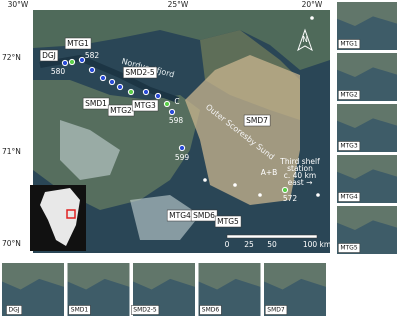  Describe the element at coordinates (290, 198) in the screenshot. I see `station-number: 572` at that location.